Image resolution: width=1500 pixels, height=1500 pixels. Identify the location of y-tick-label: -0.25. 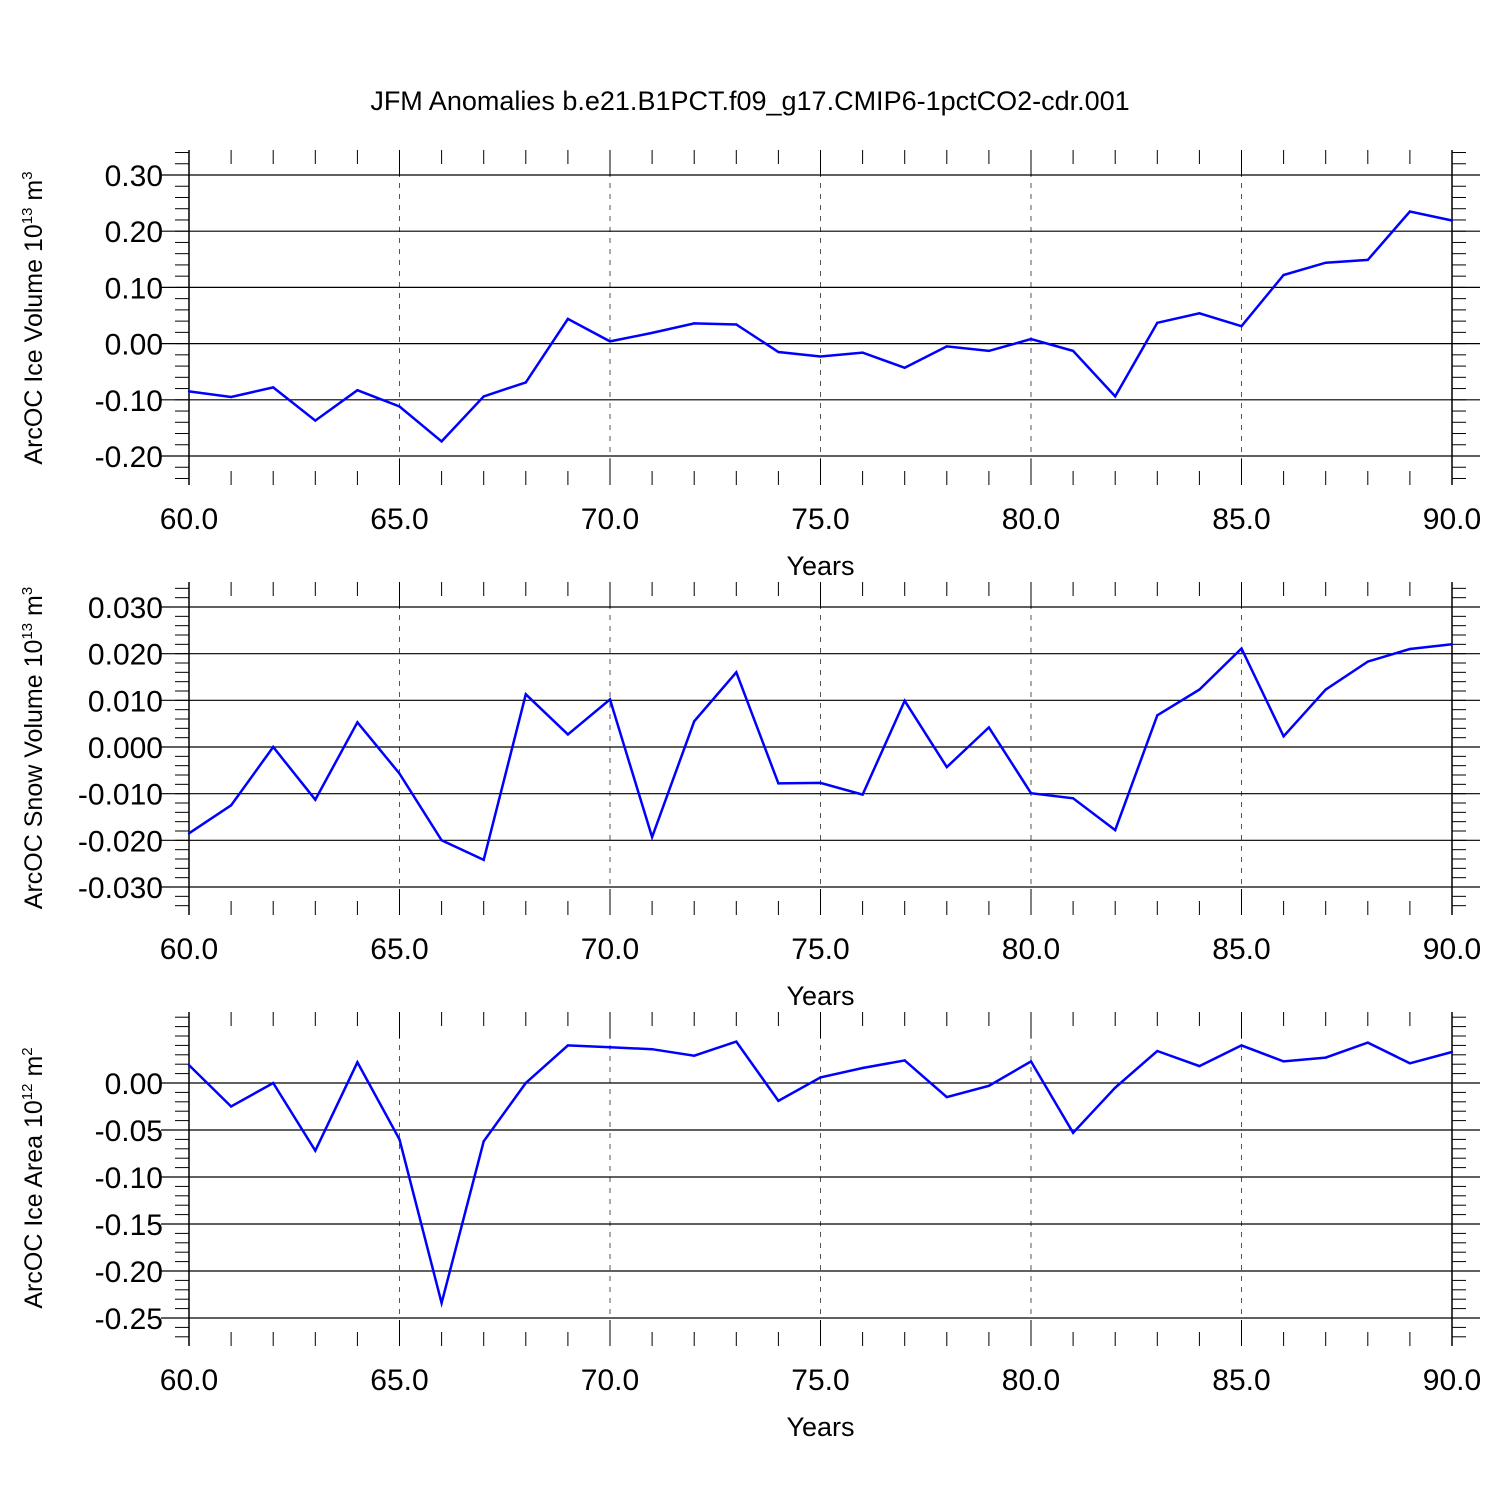
(129, 1319).